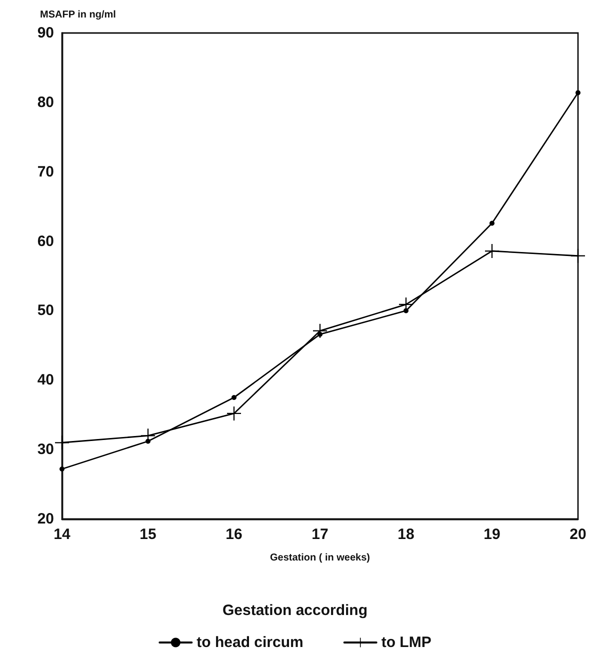  Describe the element at coordinates (45, 380) in the screenshot. I see `y-tick-label: 40` at that location.